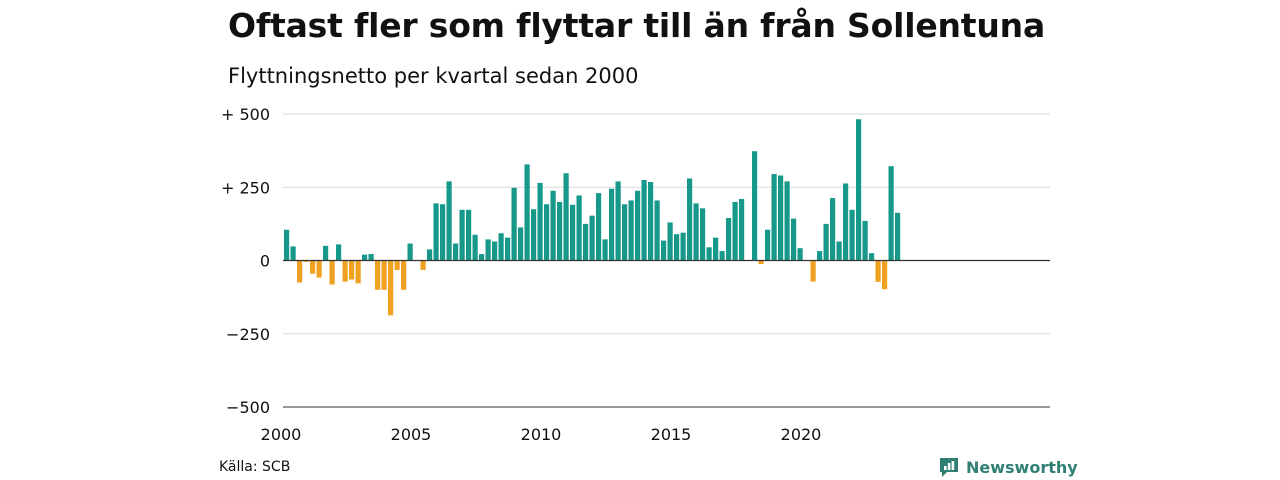  I want to click on y-tick-label: + 250, so click(245, 187).